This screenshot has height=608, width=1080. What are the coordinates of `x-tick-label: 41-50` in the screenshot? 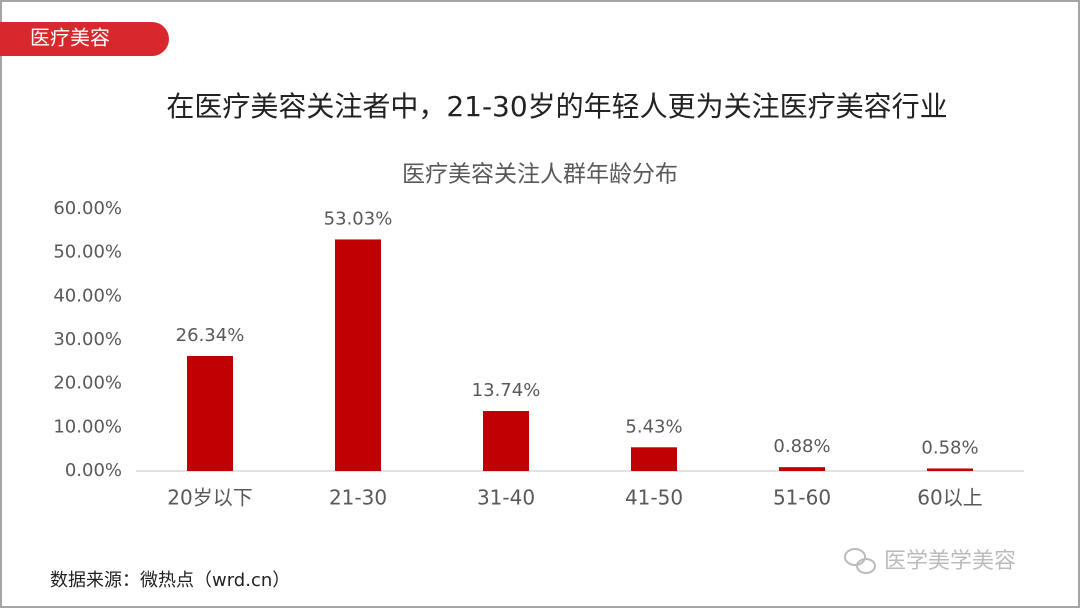 It's located at (654, 498).